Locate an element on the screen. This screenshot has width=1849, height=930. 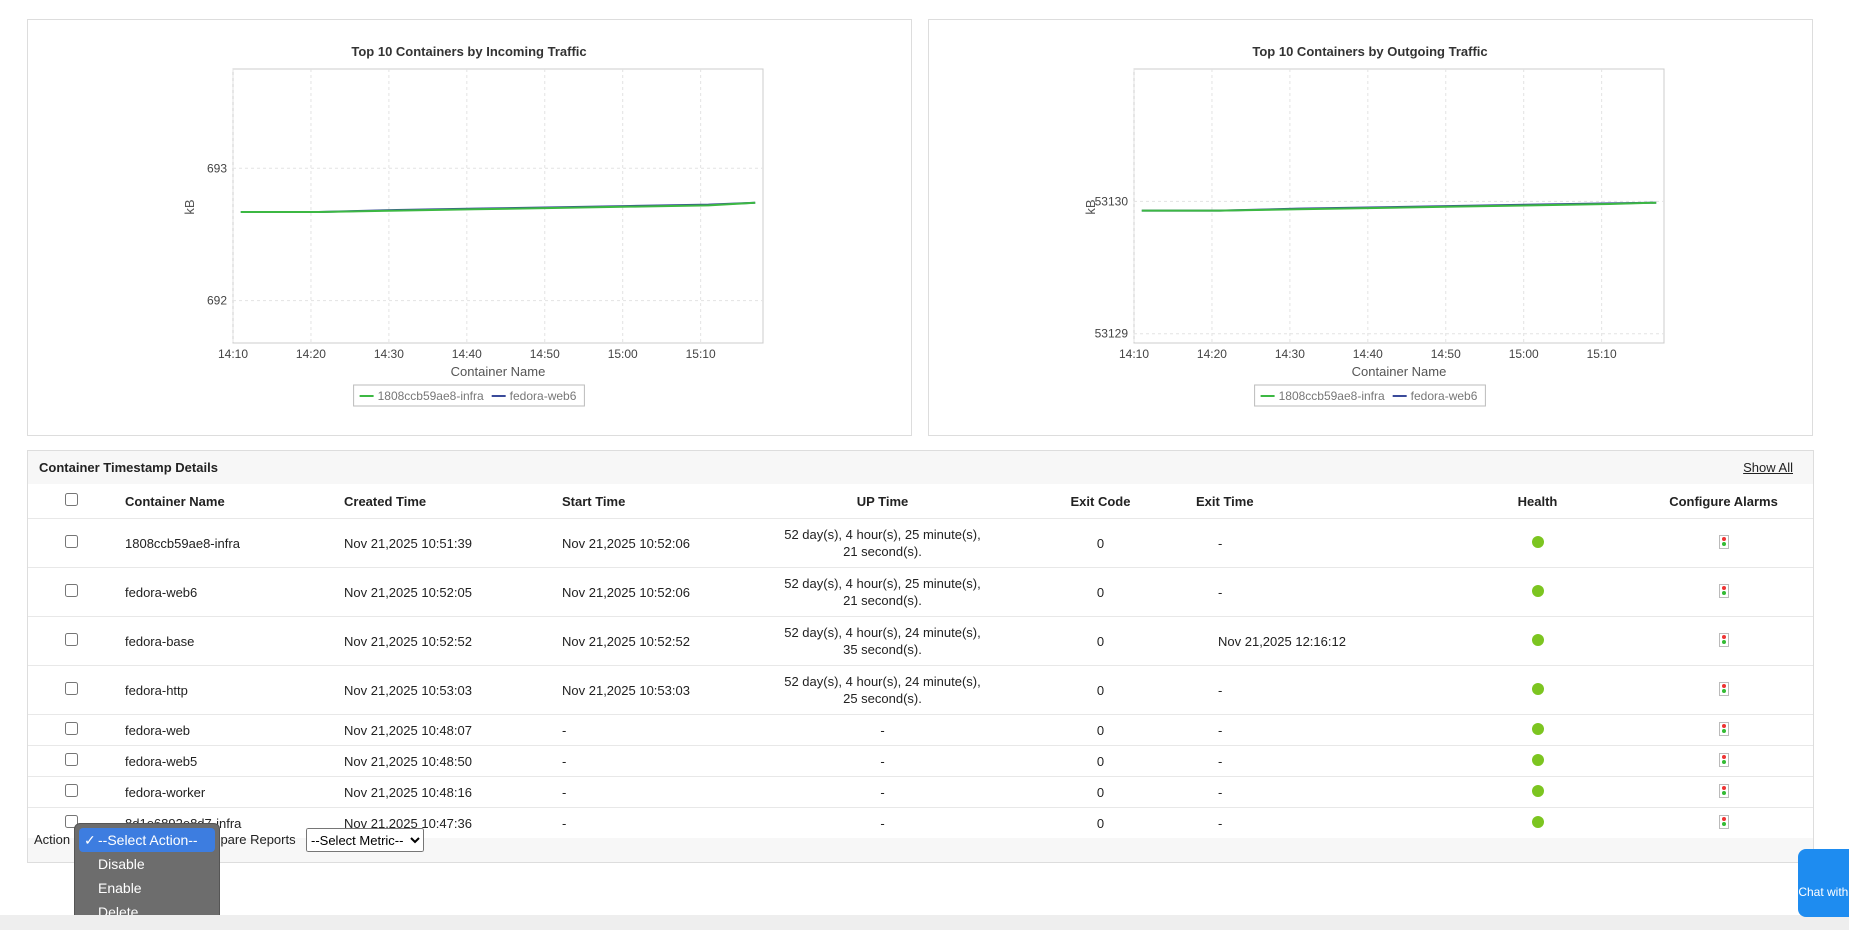
column-header: Start Time is located at coordinates (594, 501).